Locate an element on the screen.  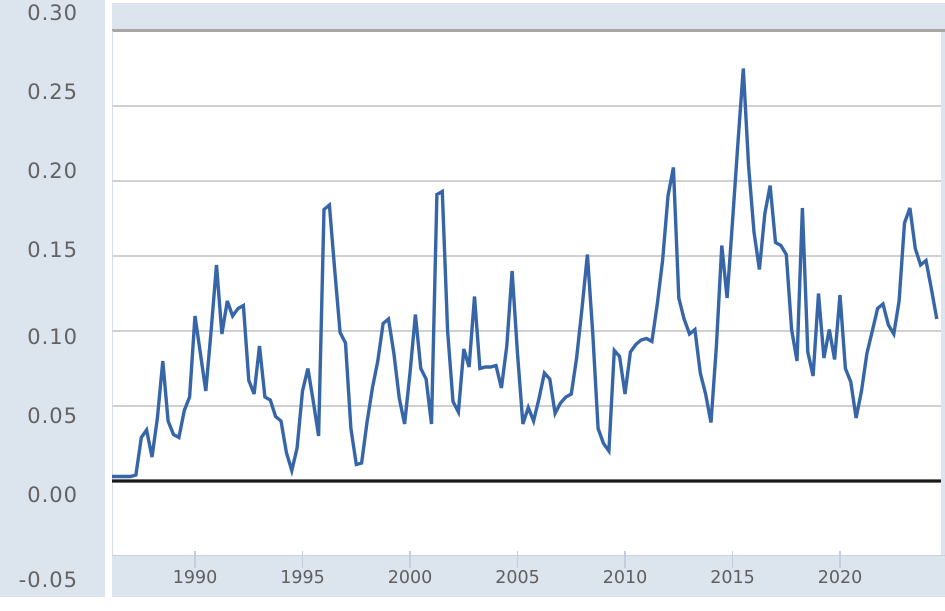
x-tickmark-2020 is located at coordinates (840, 559).